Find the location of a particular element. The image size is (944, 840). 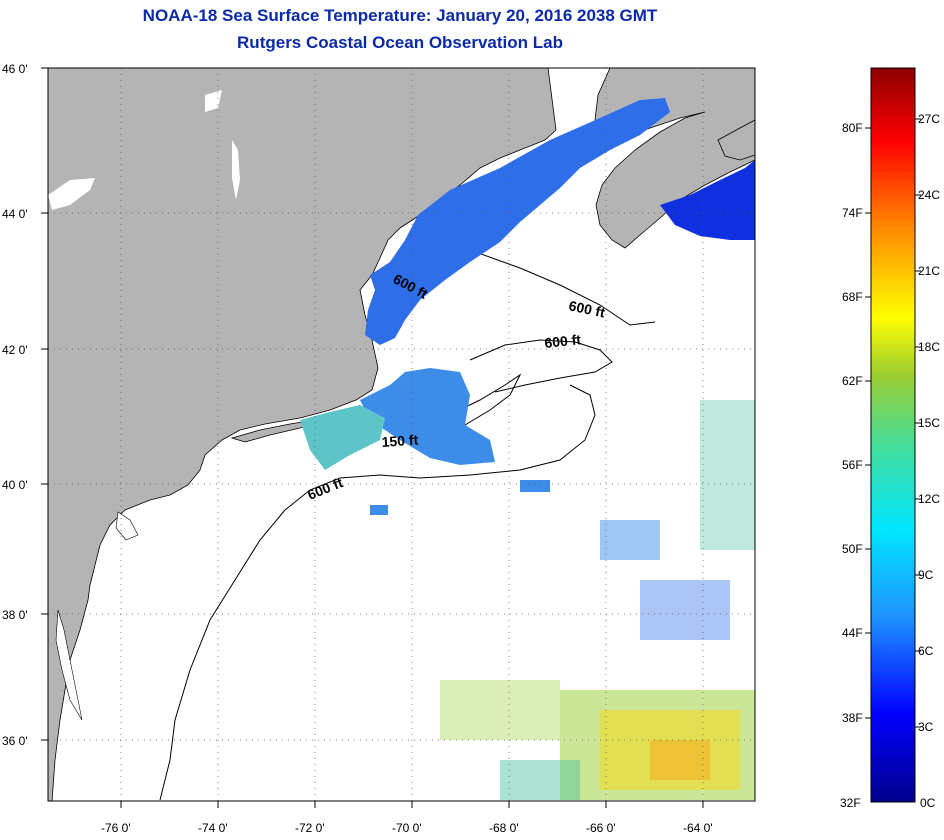

sst-swath-offshore is located at coordinates (427, 416).